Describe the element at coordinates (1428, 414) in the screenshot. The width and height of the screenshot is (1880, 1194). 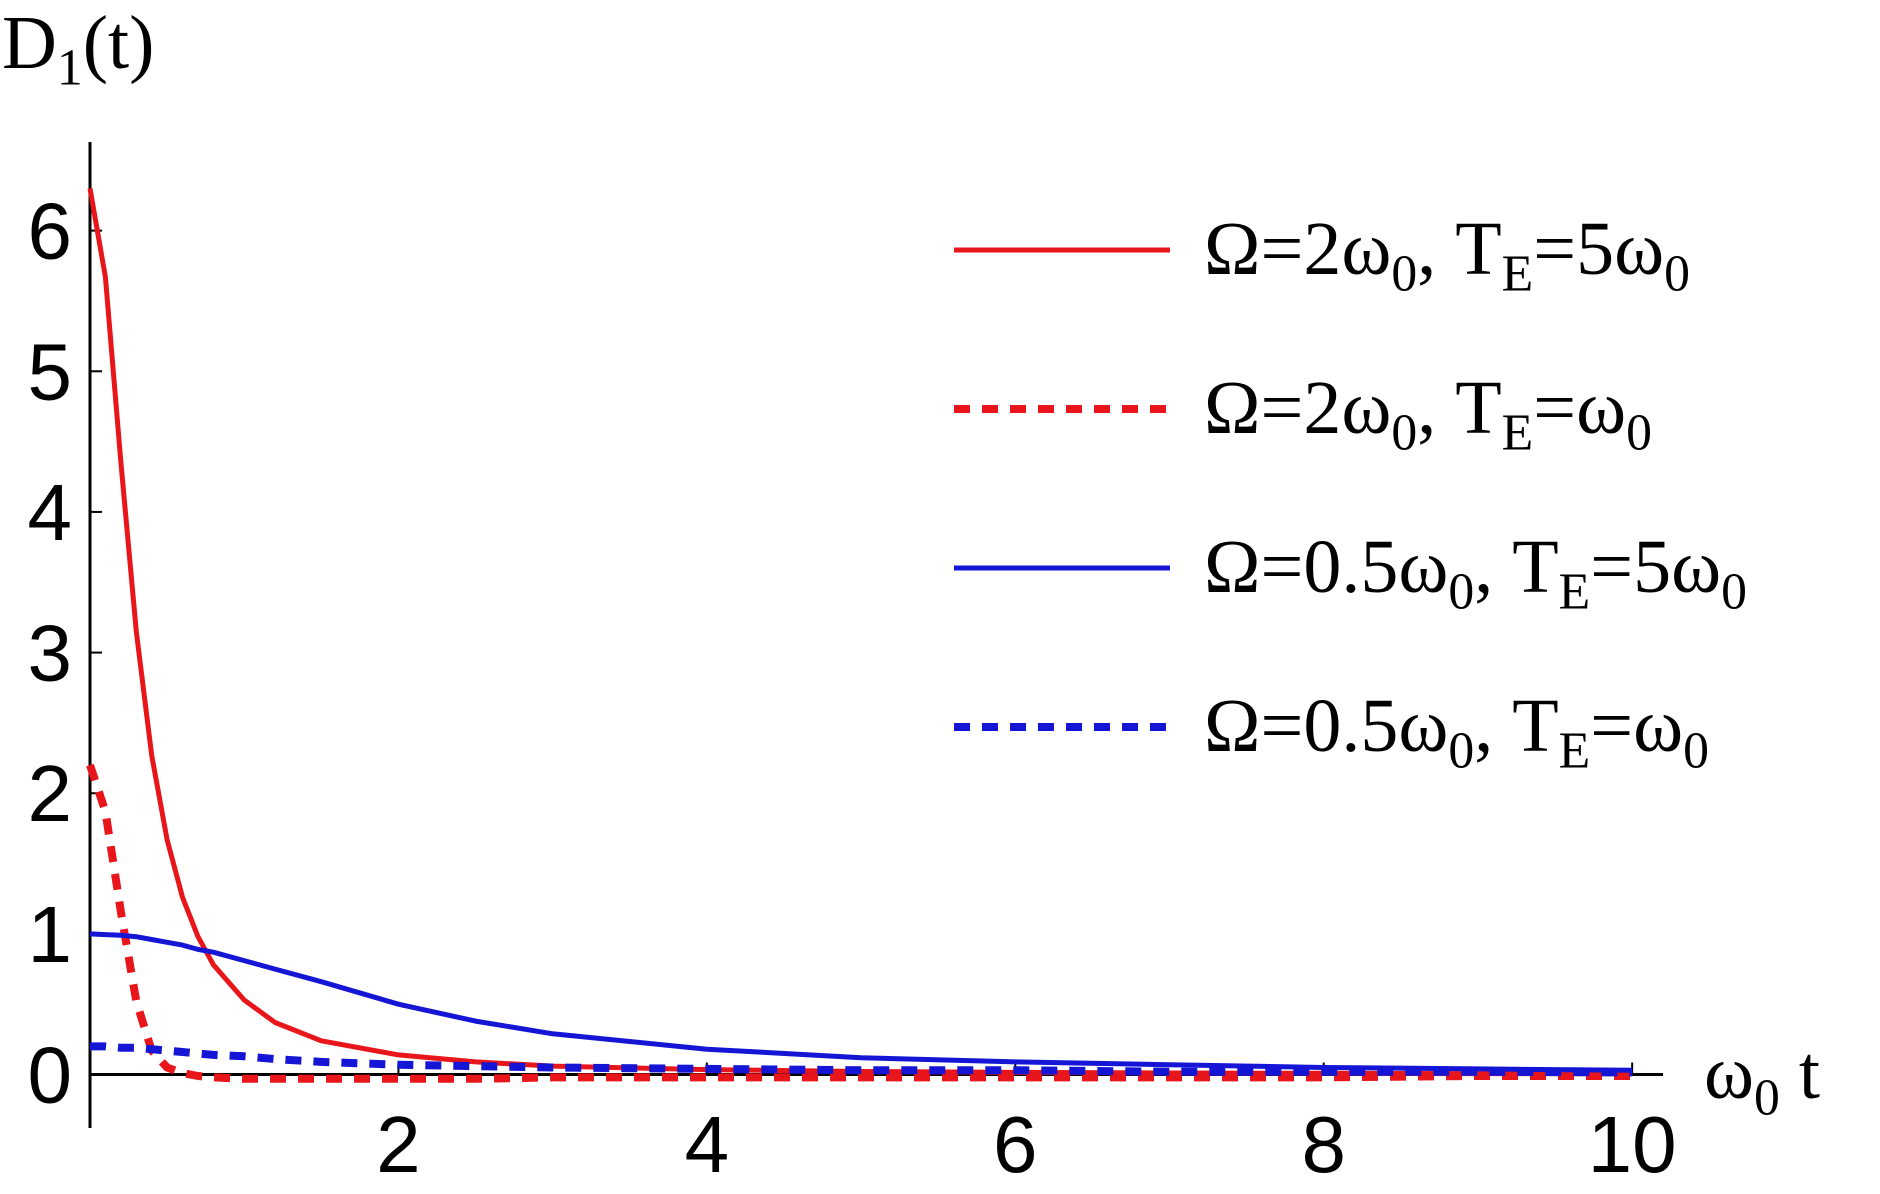
I see `legend-label: Ω=2ω0, TE=ω0` at that location.